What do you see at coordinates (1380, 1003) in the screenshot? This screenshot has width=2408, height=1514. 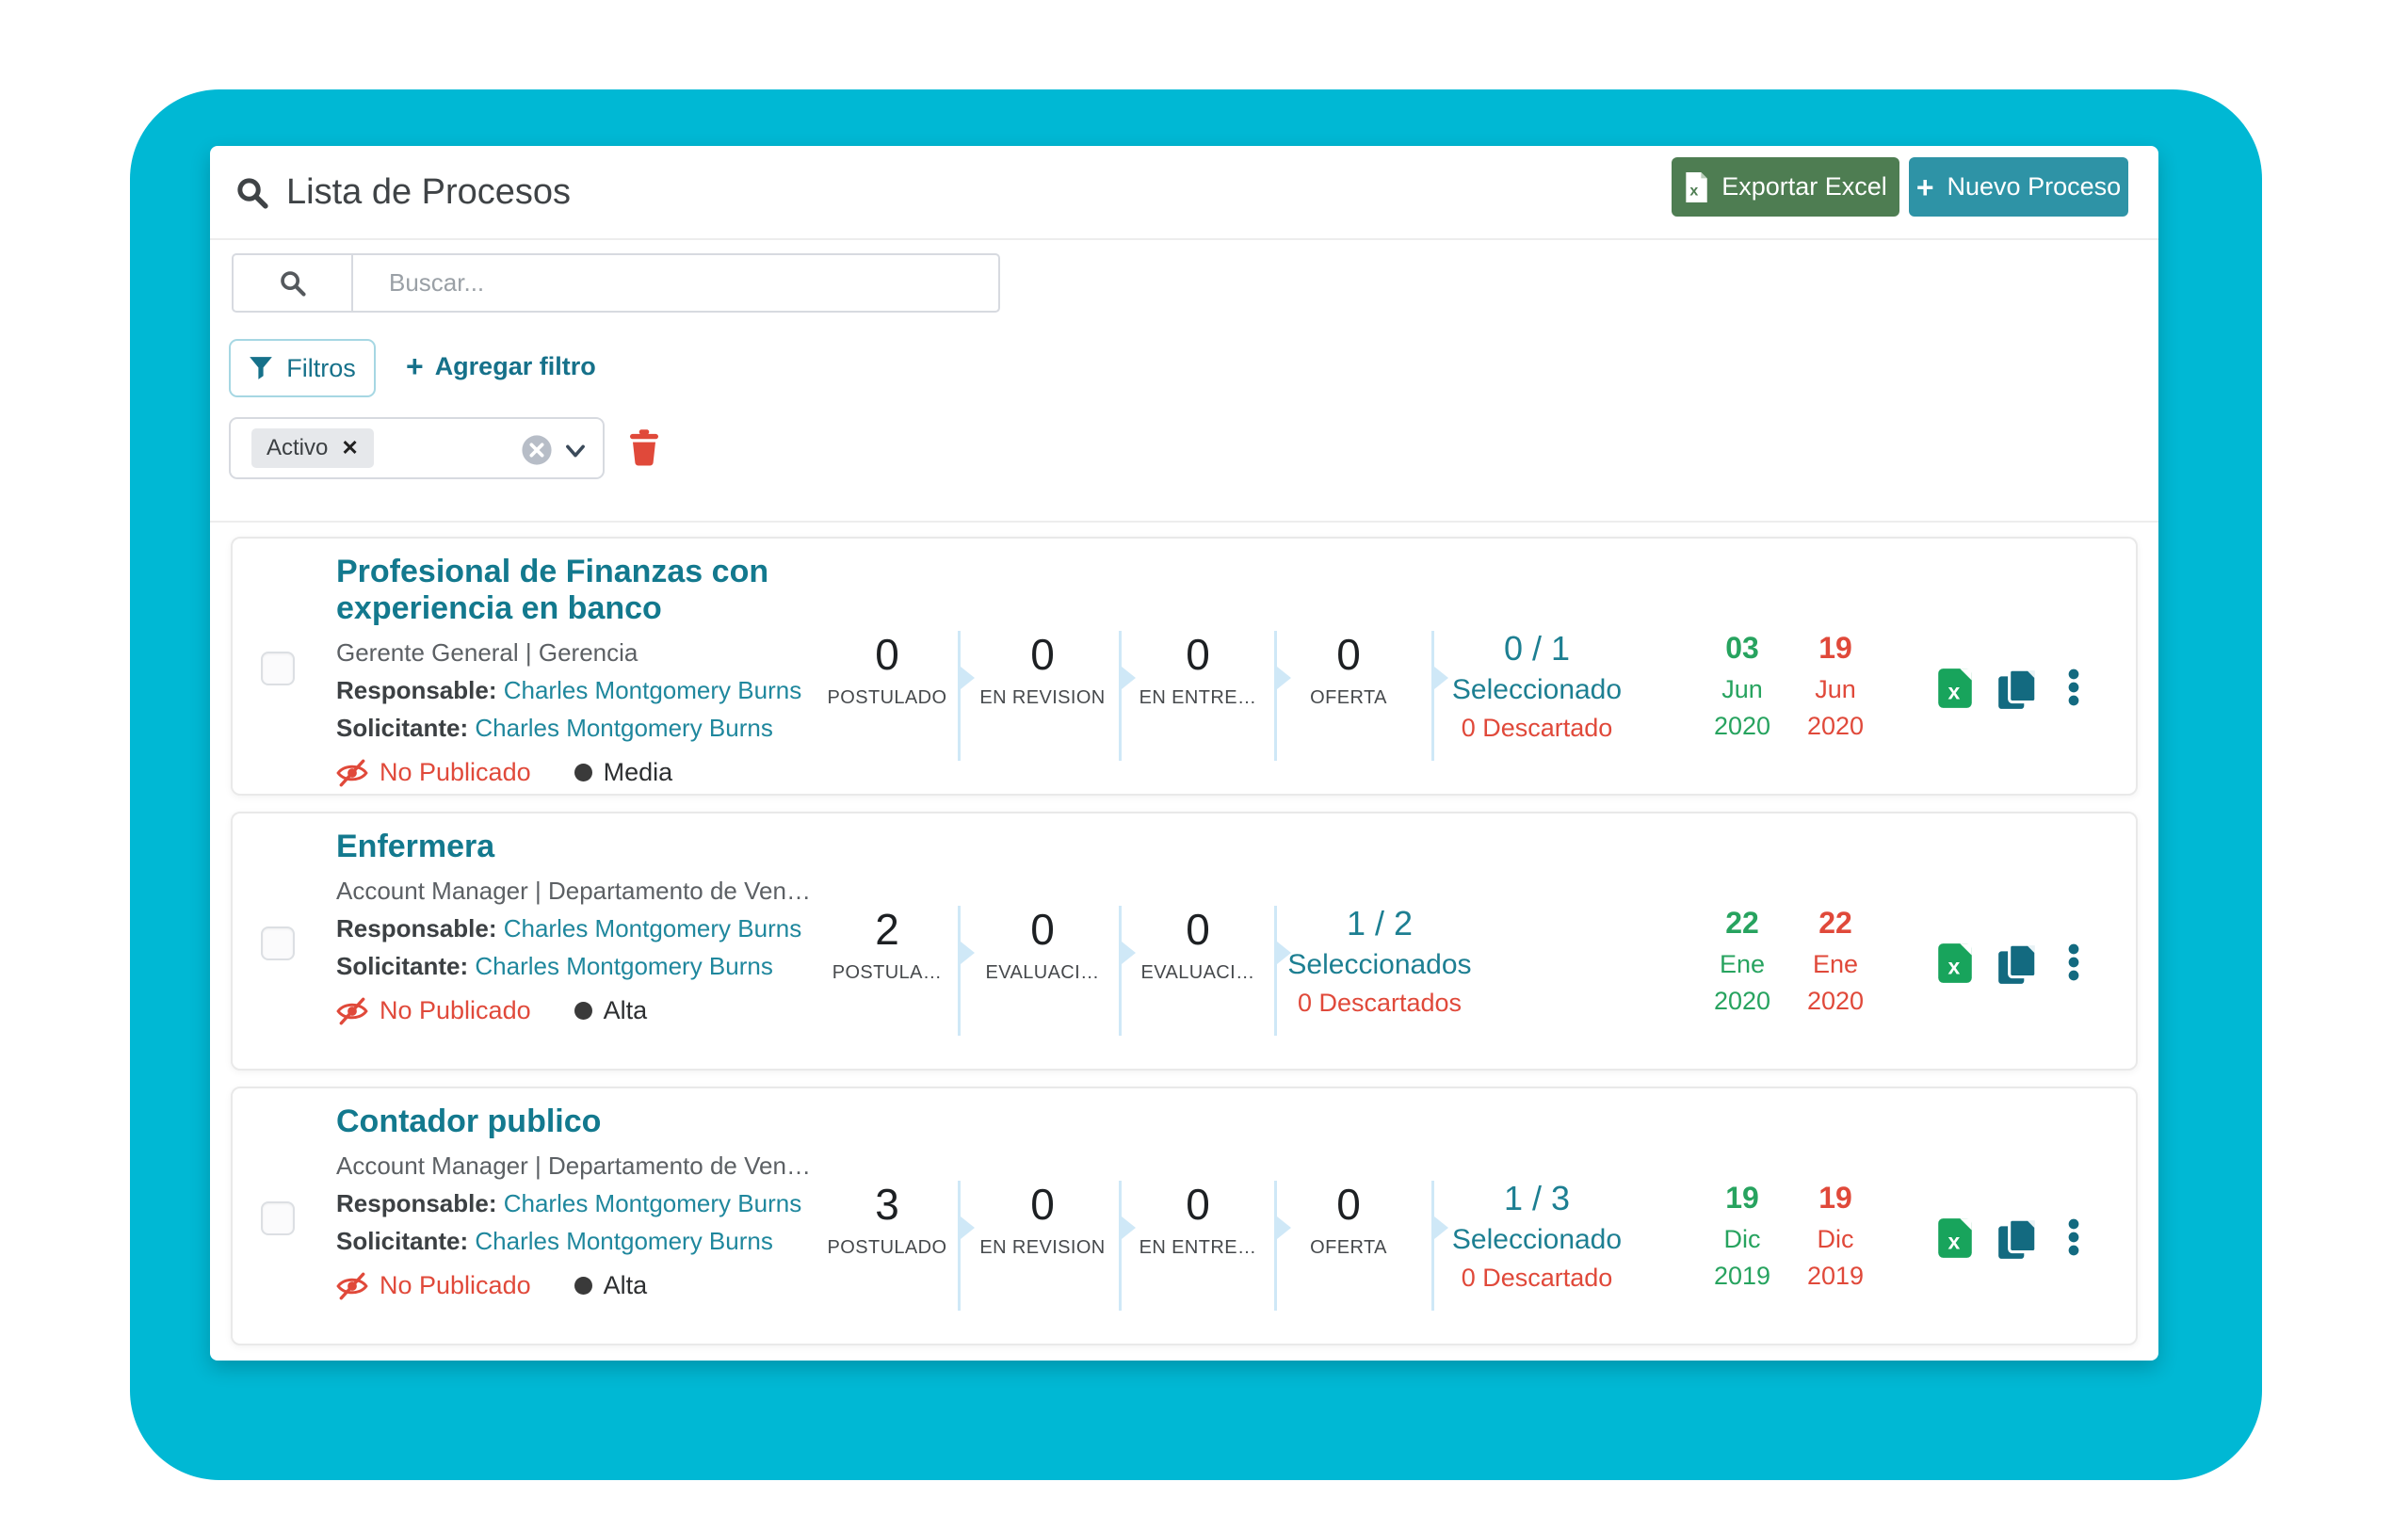 I see `discarded-label: 0 Descartados` at bounding box center [1380, 1003].